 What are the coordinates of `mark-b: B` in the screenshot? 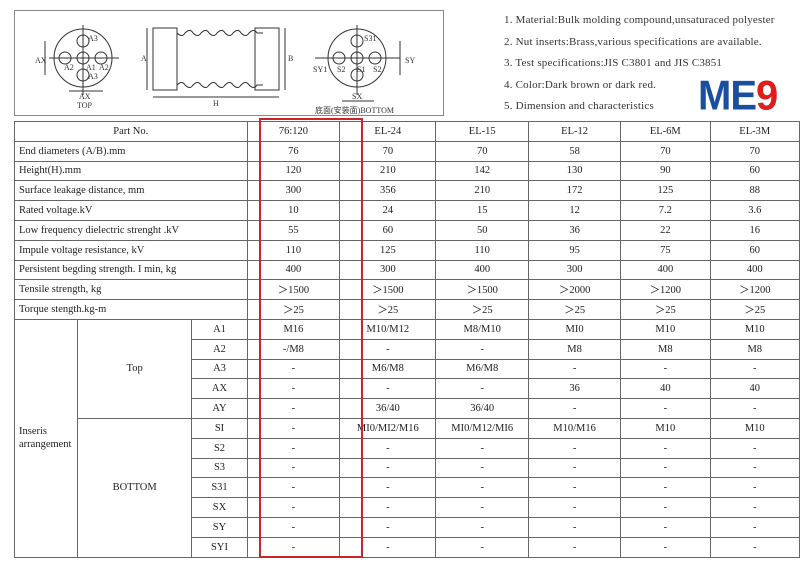 It's located at (290, 58).